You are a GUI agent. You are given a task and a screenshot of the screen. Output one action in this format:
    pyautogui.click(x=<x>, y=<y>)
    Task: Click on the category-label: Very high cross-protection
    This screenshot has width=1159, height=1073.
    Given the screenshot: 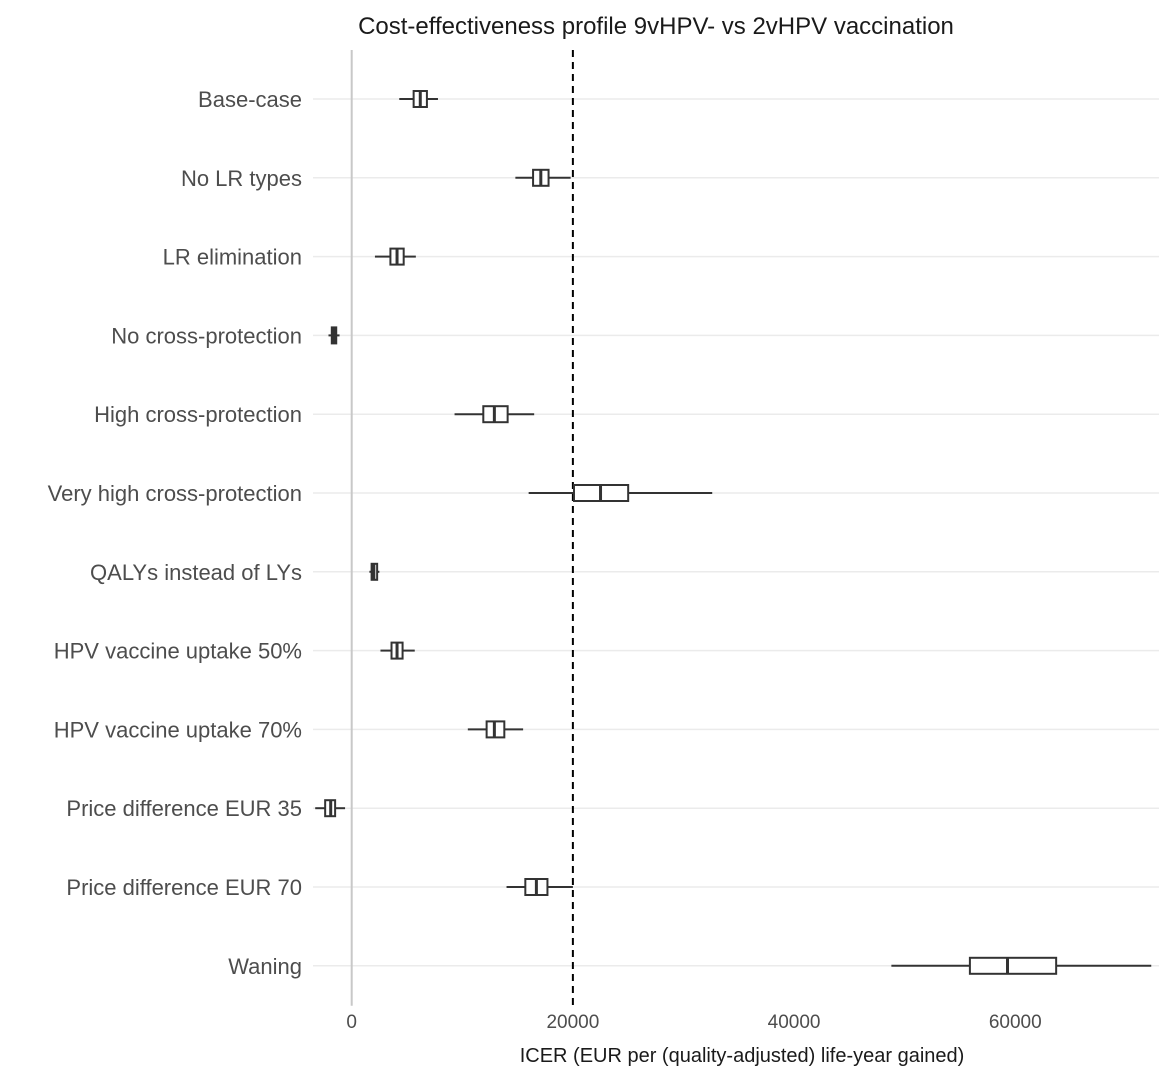 What is the action you would take?
    pyautogui.click(x=175, y=493)
    